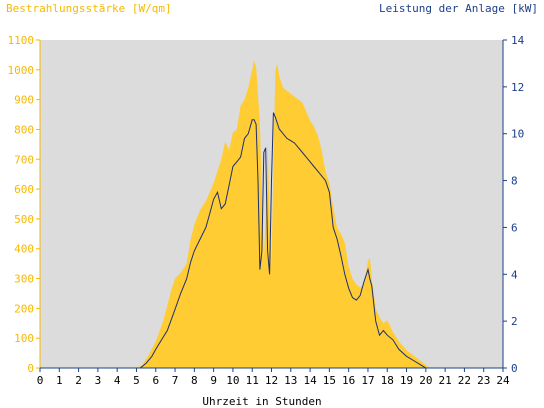 The width and height of the screenshot is (544, 408). Describe the element at coordinates (213, 380) in the screenshot. I see `x-tick-label: 9` at that location.